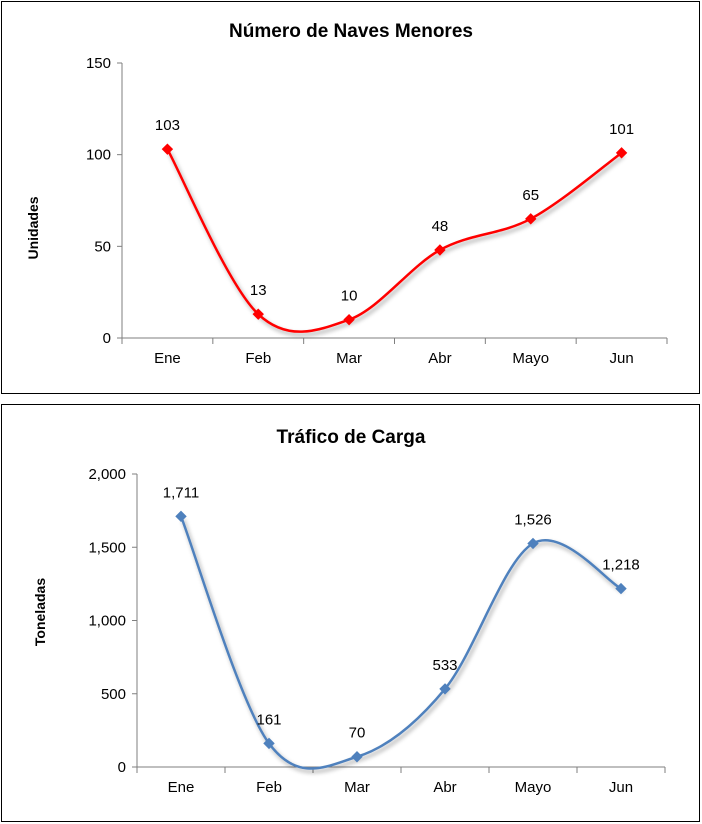 This screenshot has width=702, height=824. What do you see at coordinates (621, 565) in the screenshot?
I see `data-label: 1,218` at bounding box center [621, 565].